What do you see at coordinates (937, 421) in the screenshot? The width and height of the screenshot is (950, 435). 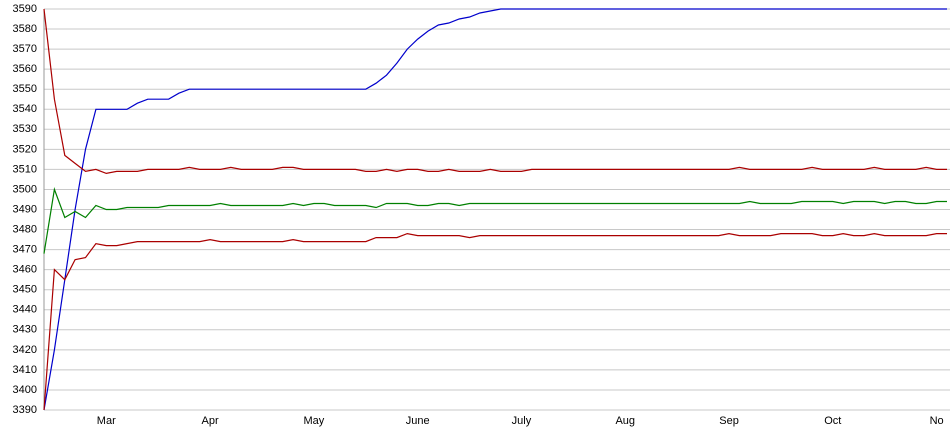 I see `x-tick-label: No` at bounding box center [937, 421].